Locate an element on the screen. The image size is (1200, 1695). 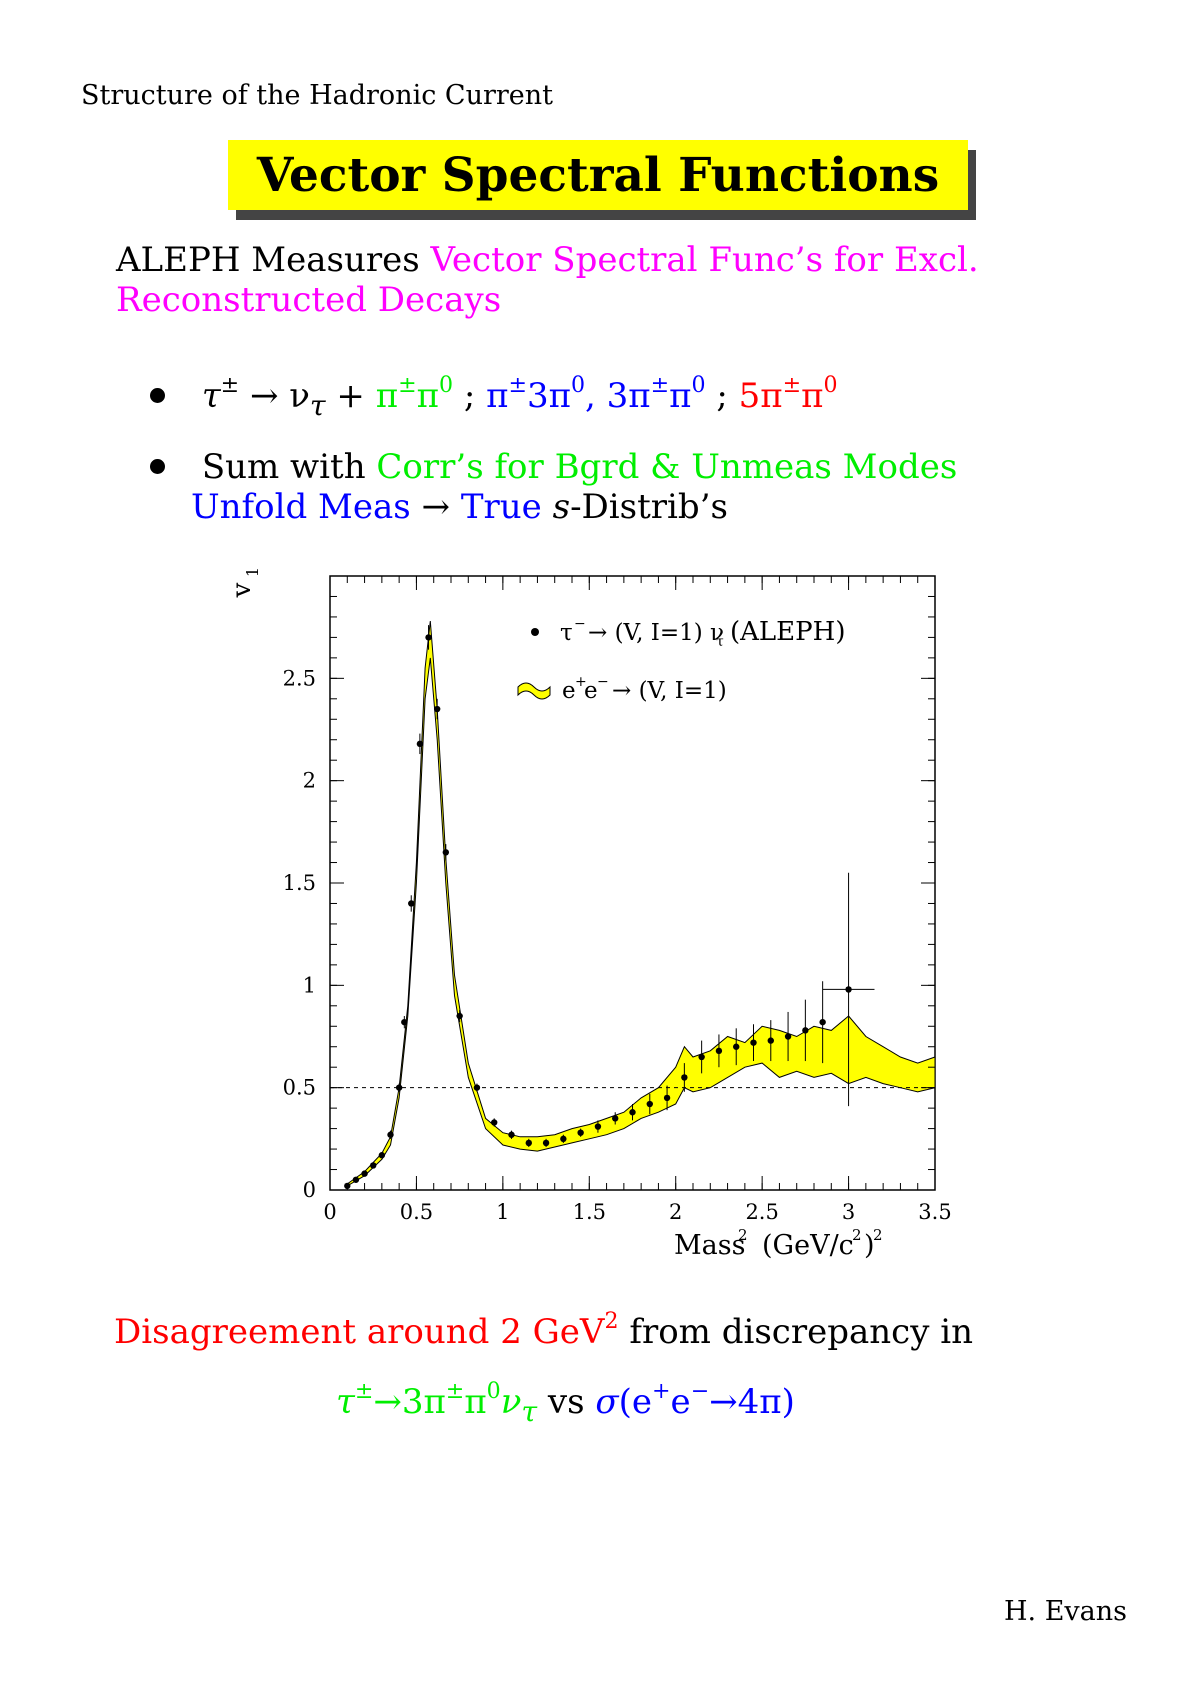
tau-symbol: τ is located at coordinates (211, 396).